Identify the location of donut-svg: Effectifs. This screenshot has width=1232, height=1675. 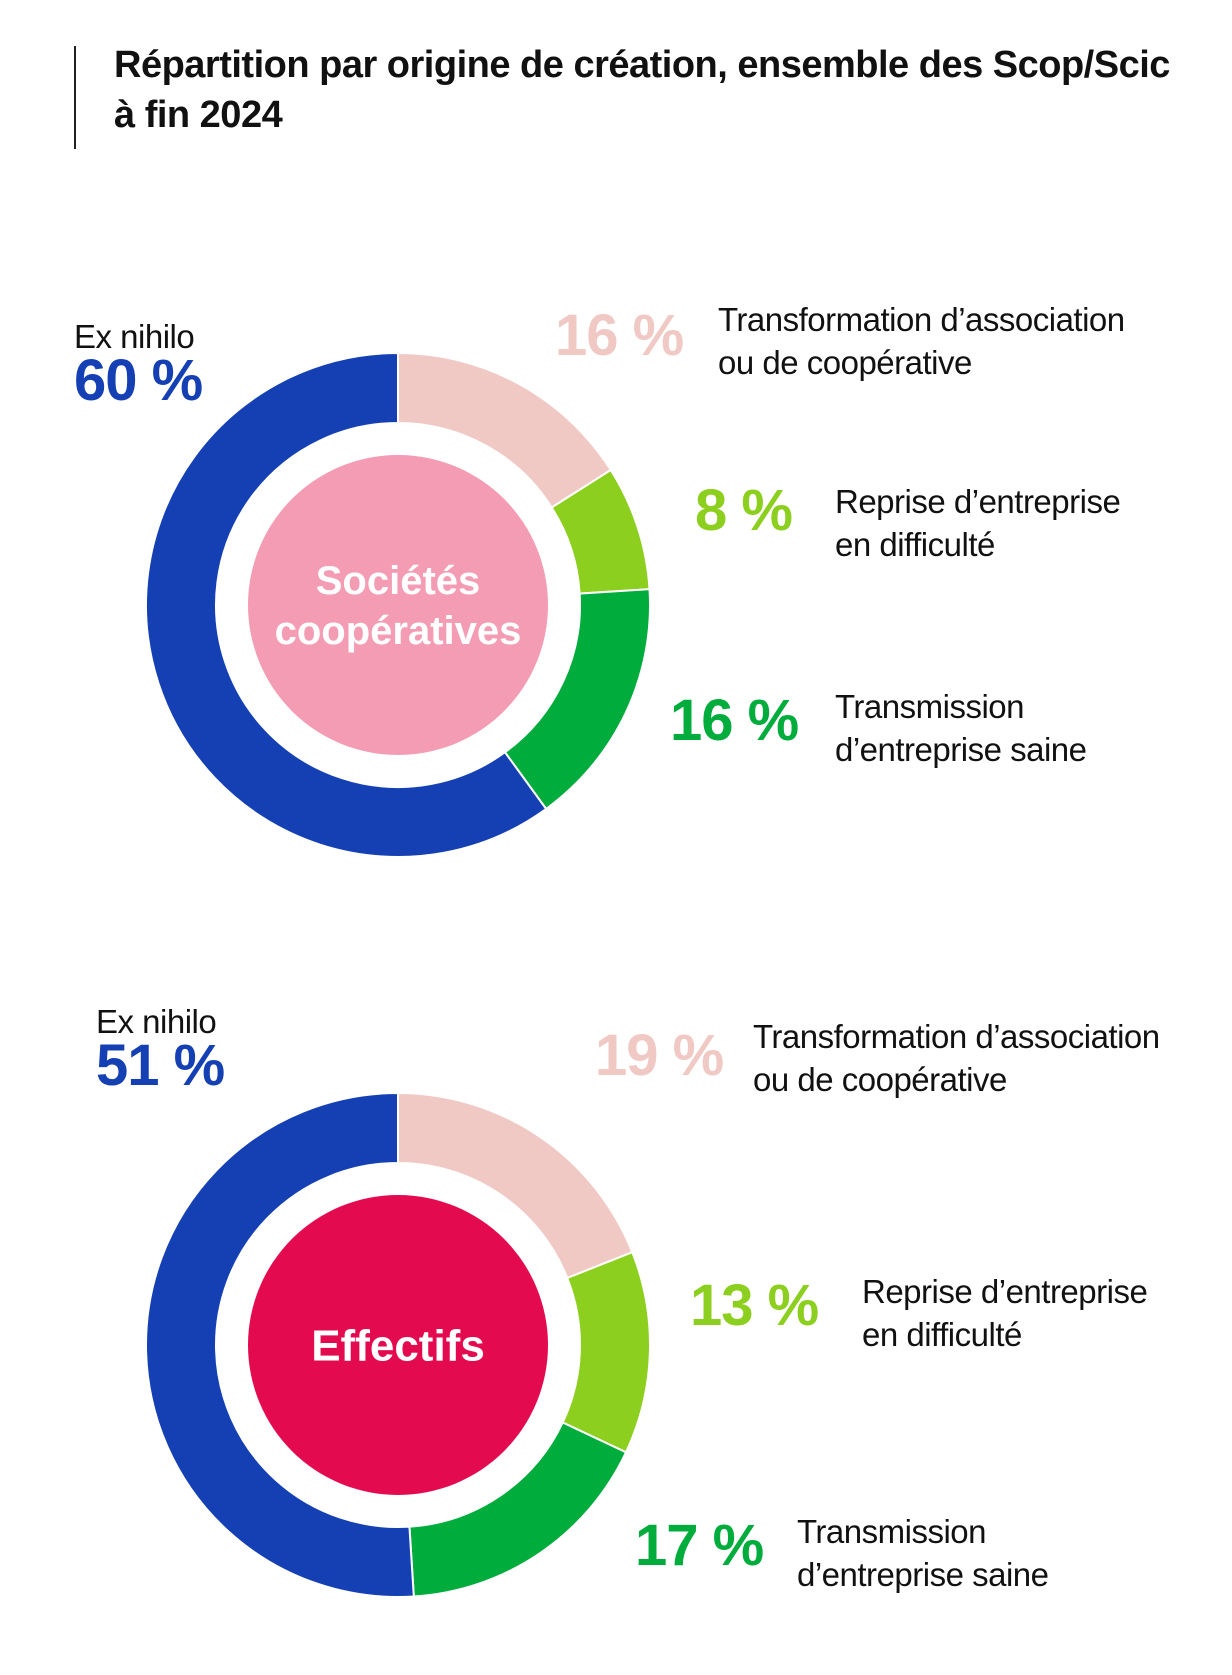
(398, 1344).